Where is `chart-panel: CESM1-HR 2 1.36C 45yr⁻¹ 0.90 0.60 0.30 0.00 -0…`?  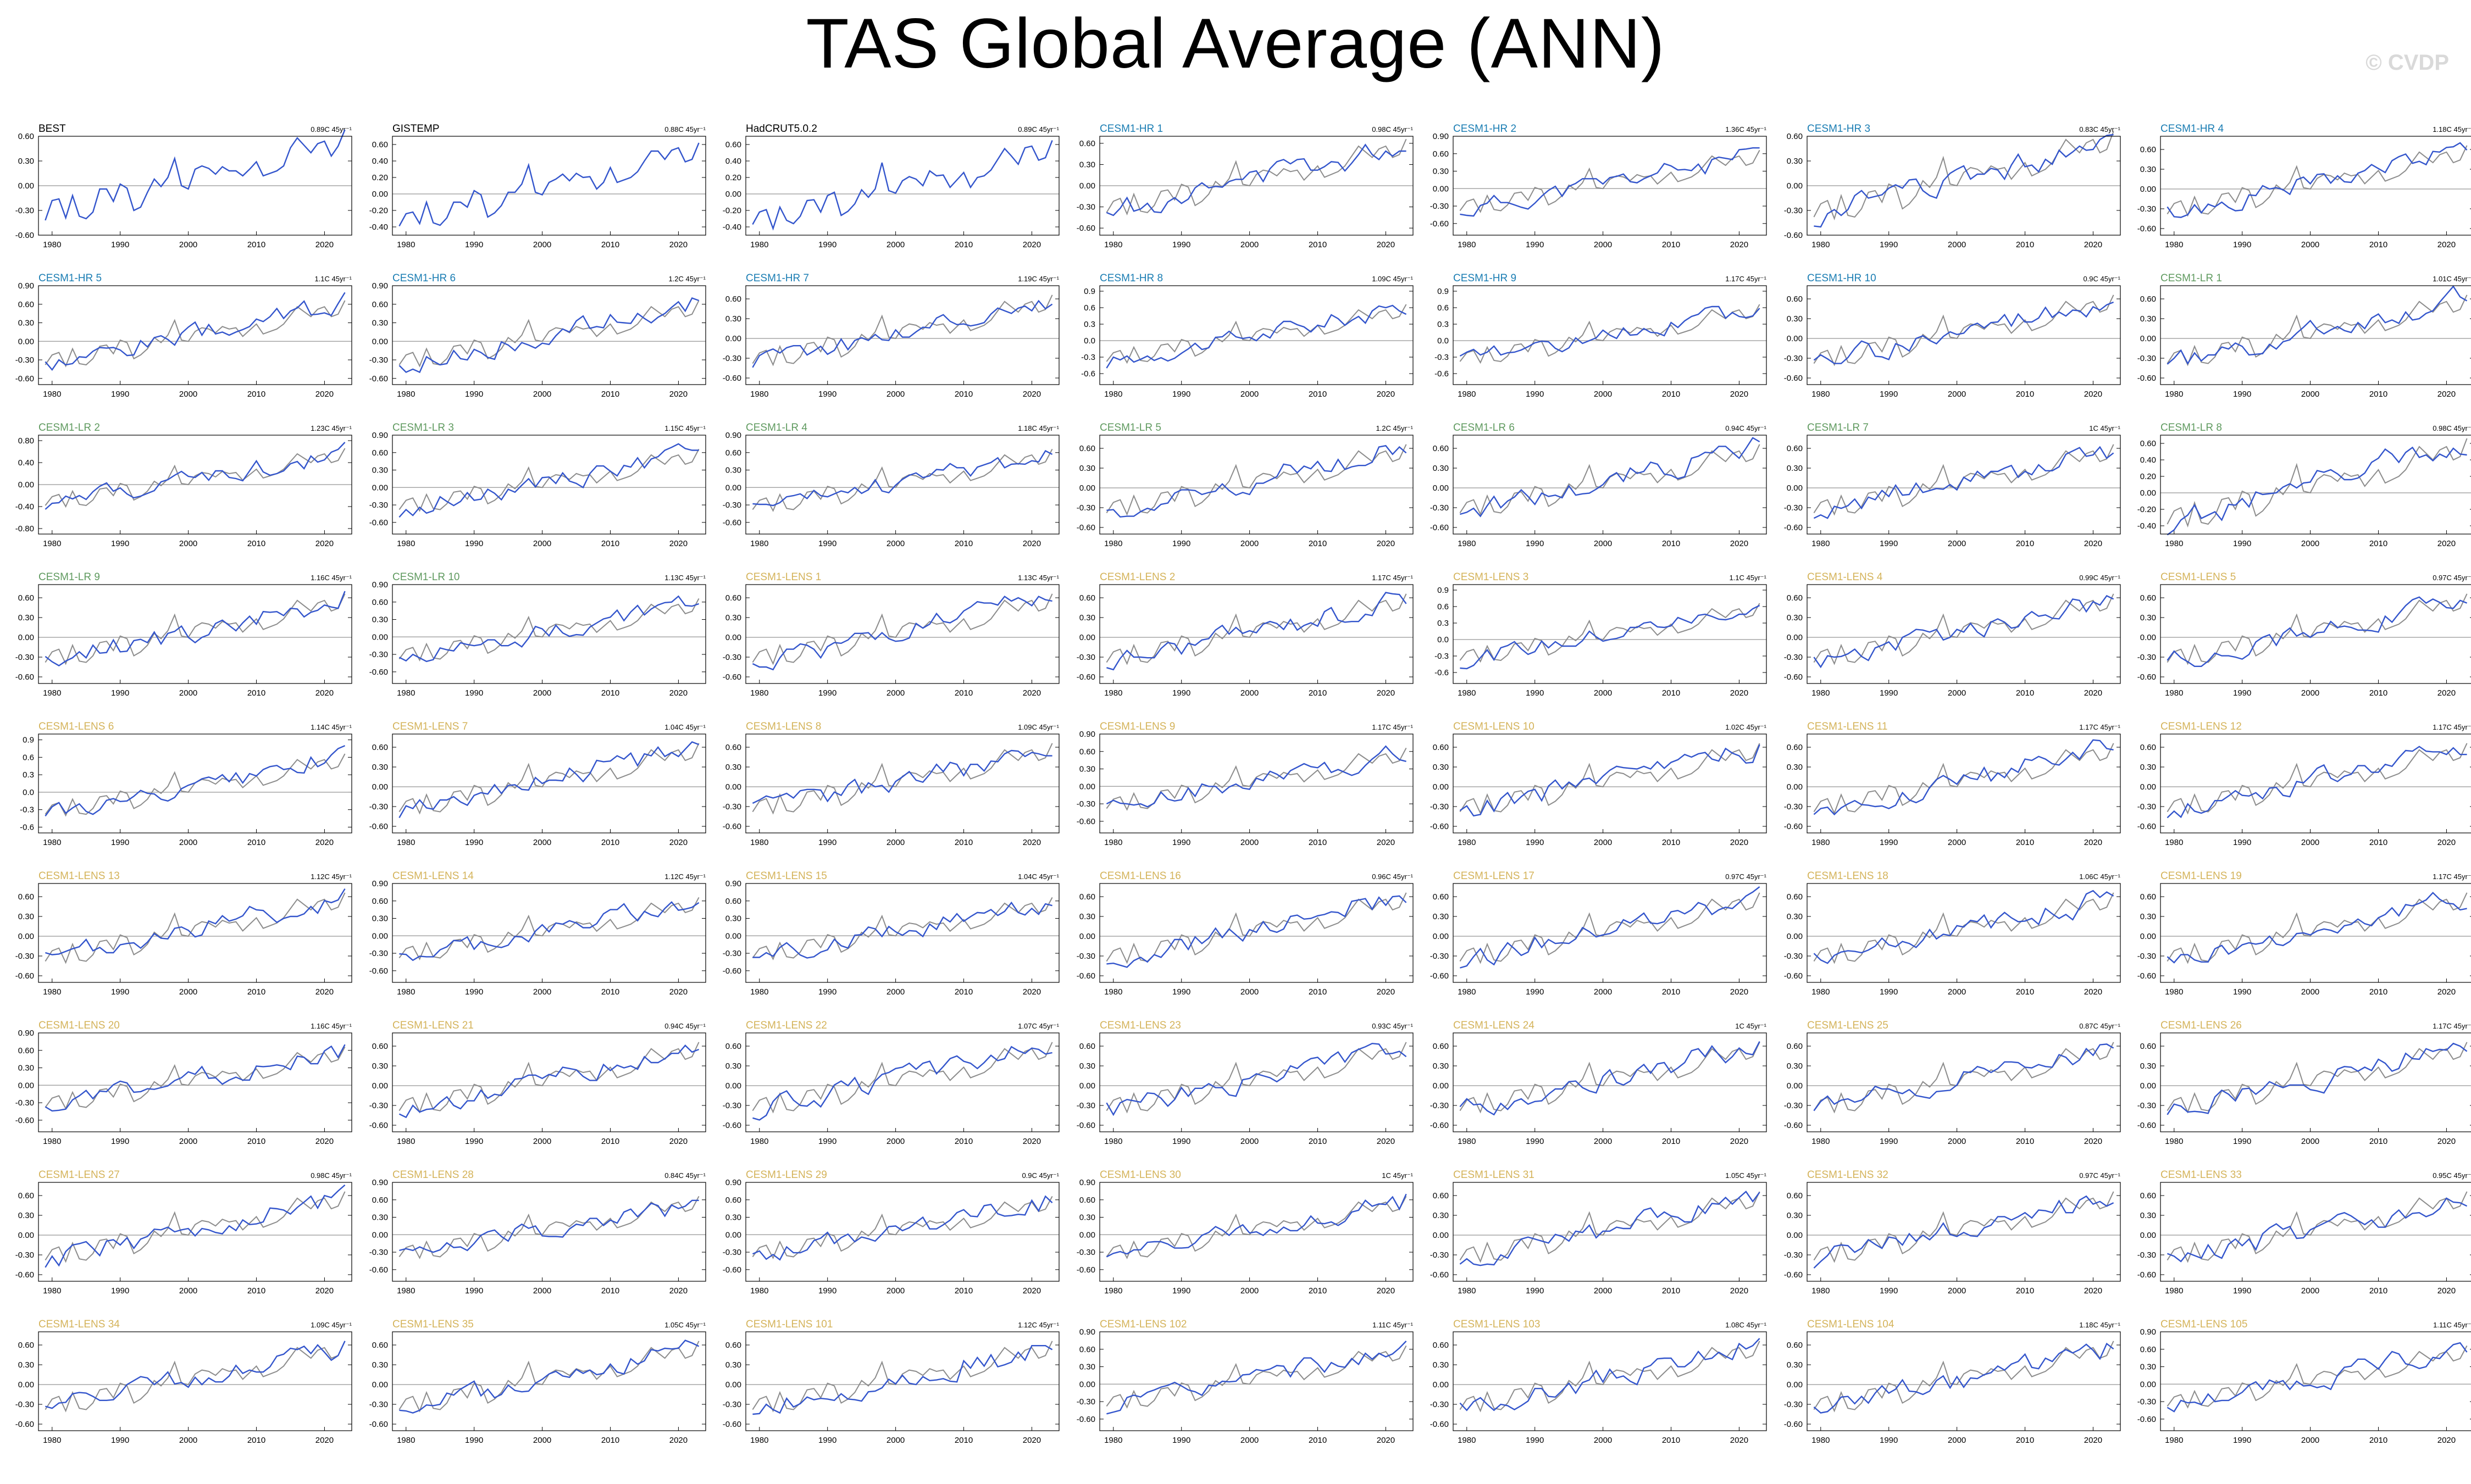
chart-panel: CESM1-HR 2 1.36C 45yr⁻¹ 0.90 0.60 0.30 0.00 -0… is located at coordinates (1591, 195).